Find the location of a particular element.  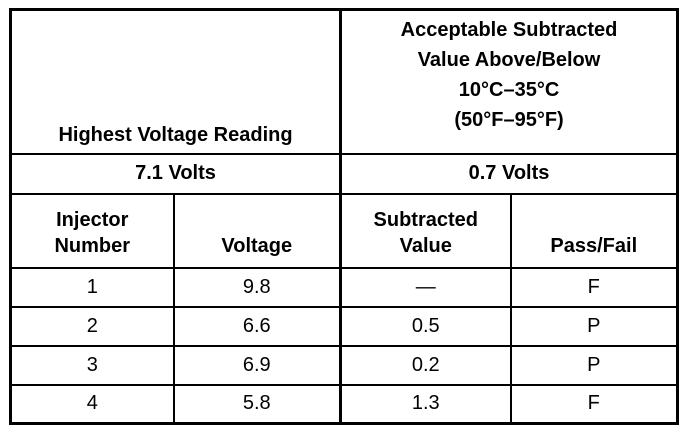

data-row: 1 9.8— F is located at coordinates (344, 287).